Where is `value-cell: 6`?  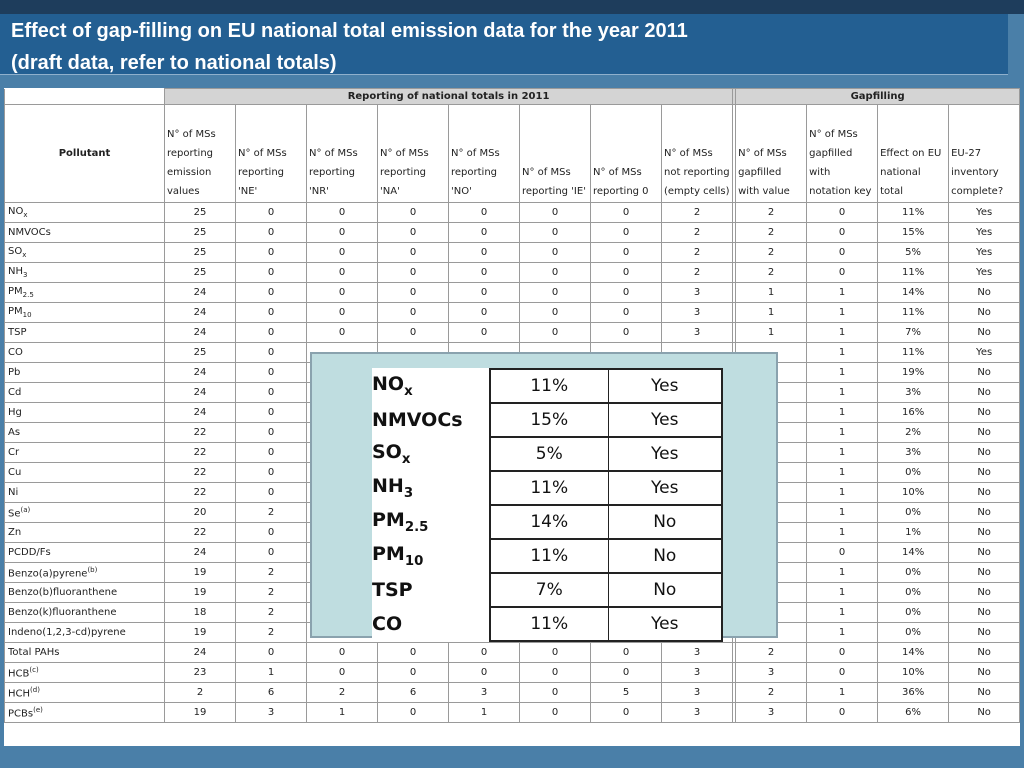
value-cell: 6 is located at coordinates (413, 692).